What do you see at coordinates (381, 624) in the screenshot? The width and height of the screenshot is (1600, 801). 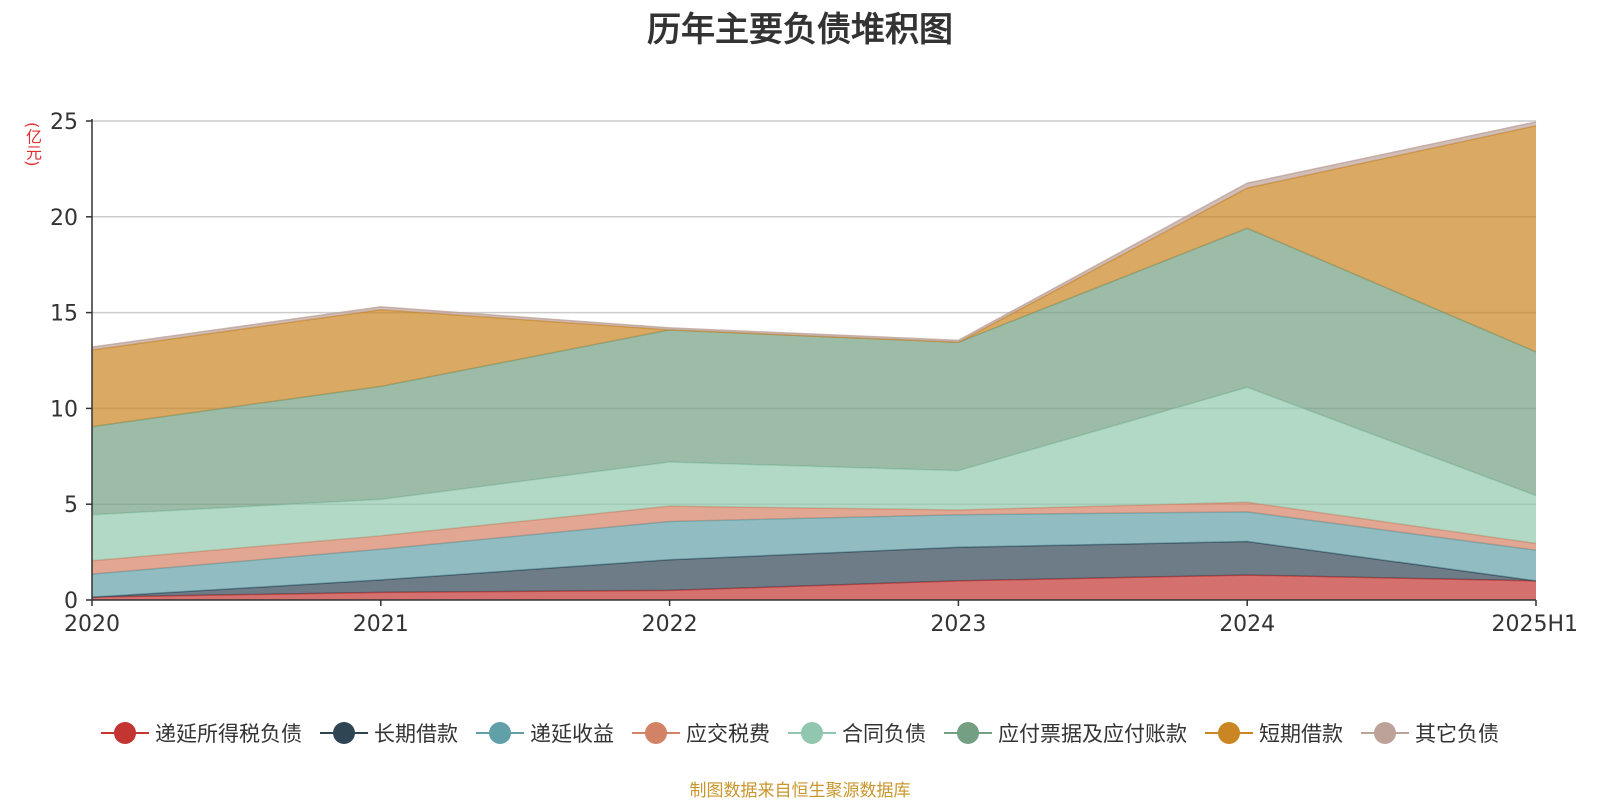 I see `x-tick-label: 2021` at bounding box center [381, 624].